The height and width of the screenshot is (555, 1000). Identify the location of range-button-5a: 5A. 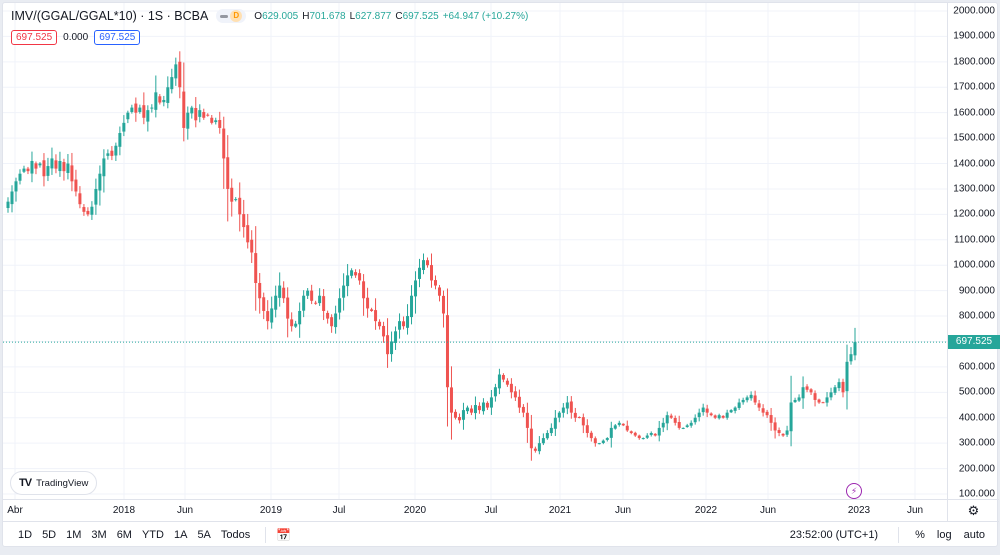
(204, 535).